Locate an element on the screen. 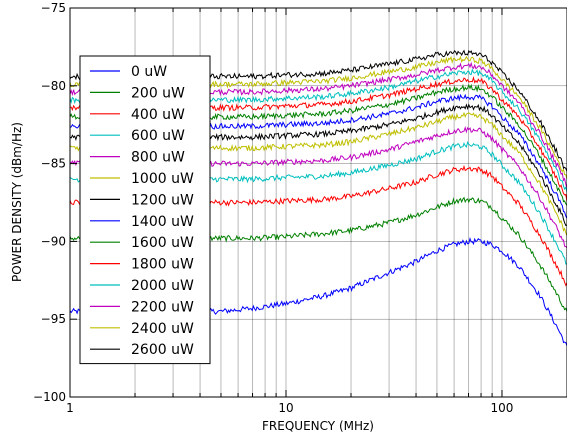  legend-label: 2600 uW is located at coordinates (162, 350).